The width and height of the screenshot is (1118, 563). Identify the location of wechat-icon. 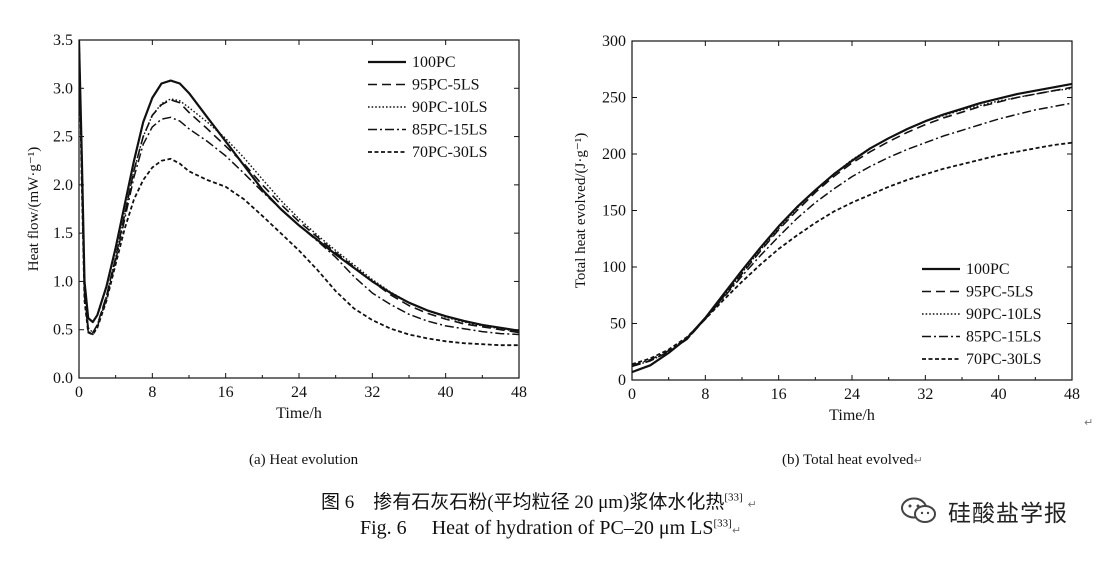
(918, 510).